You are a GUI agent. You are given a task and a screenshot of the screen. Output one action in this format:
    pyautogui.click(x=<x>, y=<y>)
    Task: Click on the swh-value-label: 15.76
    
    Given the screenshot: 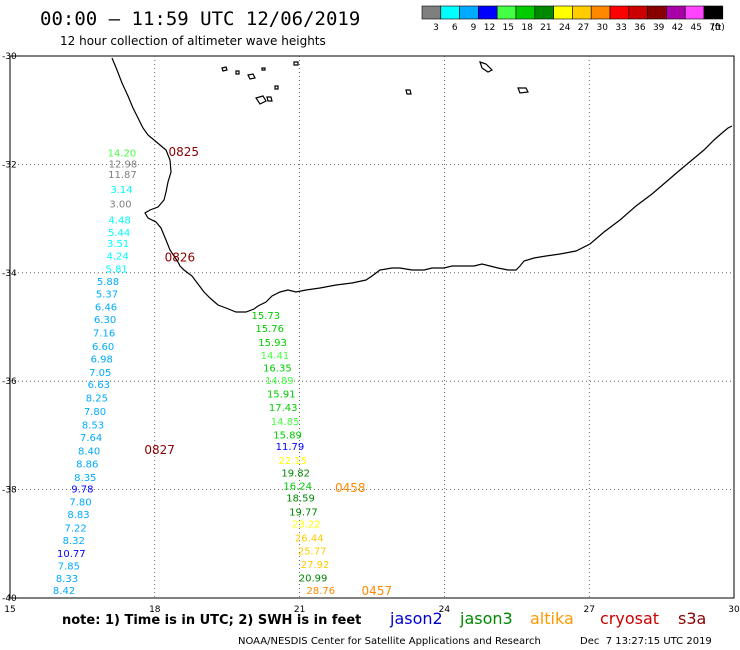 What is the action you would take?
    pyautogui.click(x=269, y=329)
    